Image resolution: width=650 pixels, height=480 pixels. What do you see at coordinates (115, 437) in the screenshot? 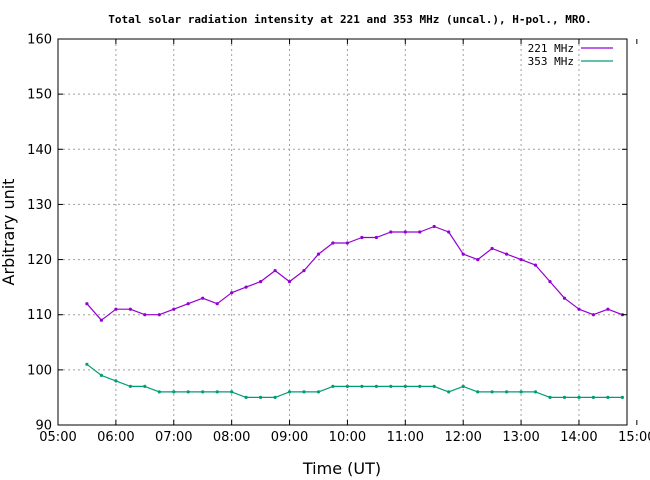
I see `x-tick-label: 06:00` at bounding box center [115, 437].